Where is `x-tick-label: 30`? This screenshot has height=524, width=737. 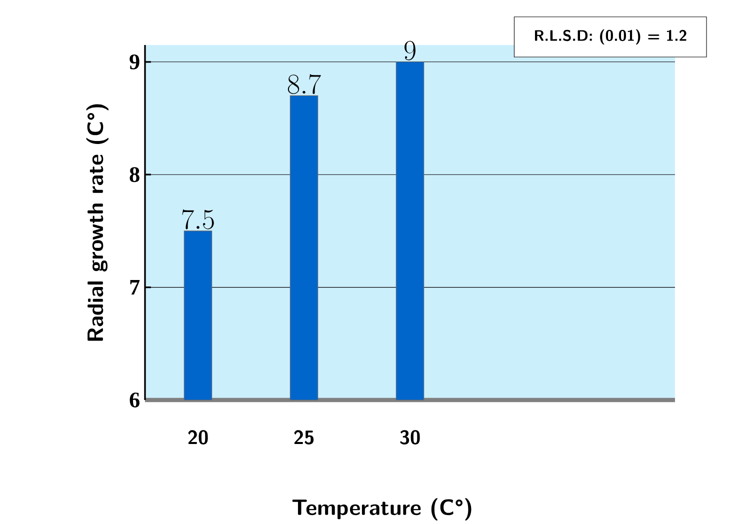 x-tick-label: 30 is located at coordinates (410, 437).